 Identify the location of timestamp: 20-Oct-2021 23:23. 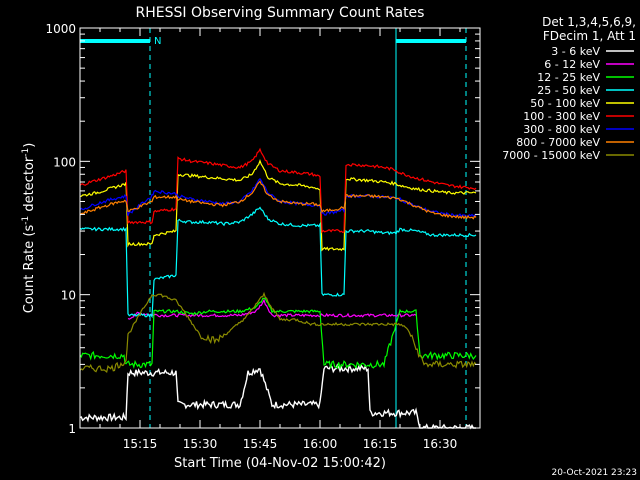
(594, 473).